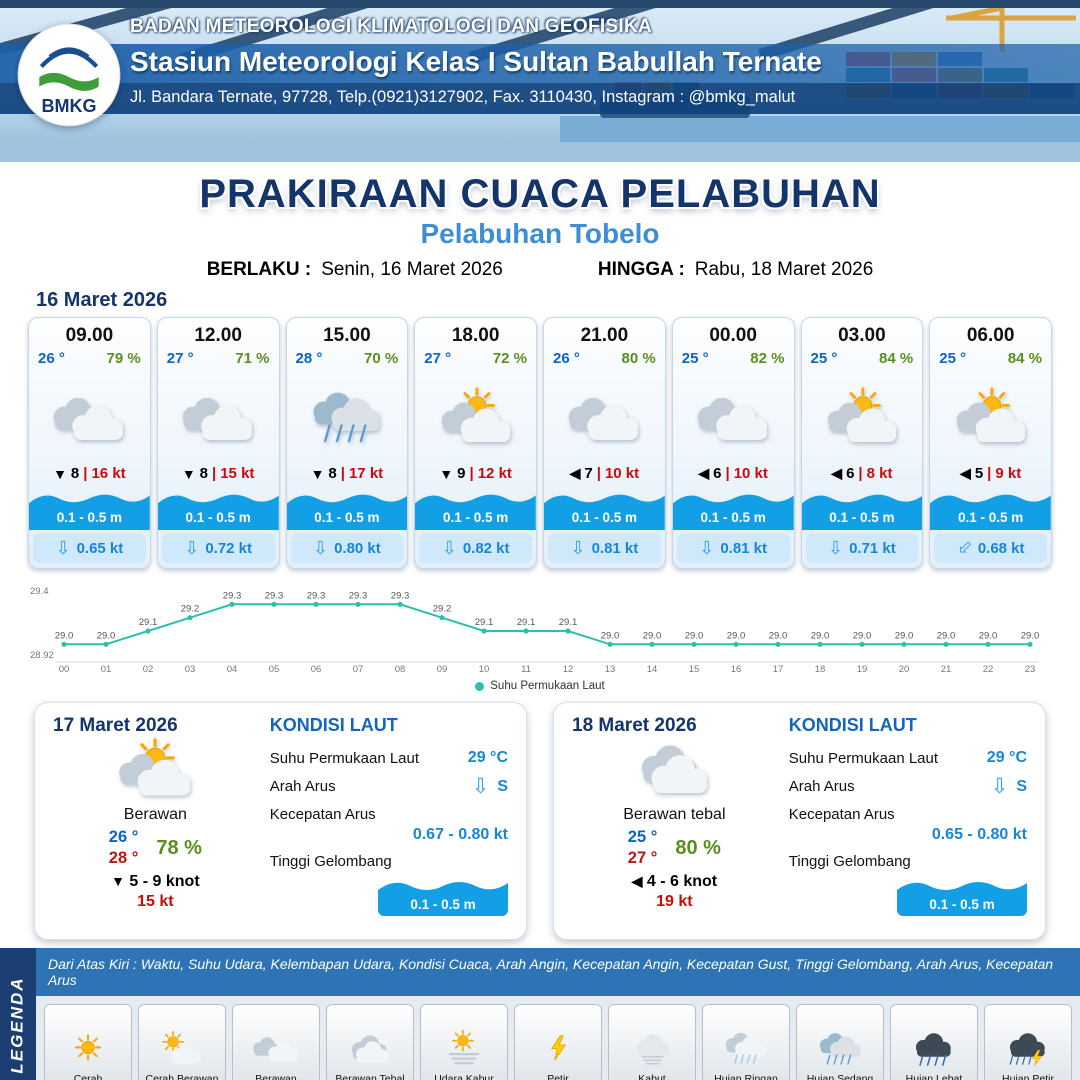 Image resolution: width=1080 pixels, height=1080 pixels. What do you see at coordinates (904, 669) in the screenshot?
I see `svg-text: 20` at bounding box center [904, 669].